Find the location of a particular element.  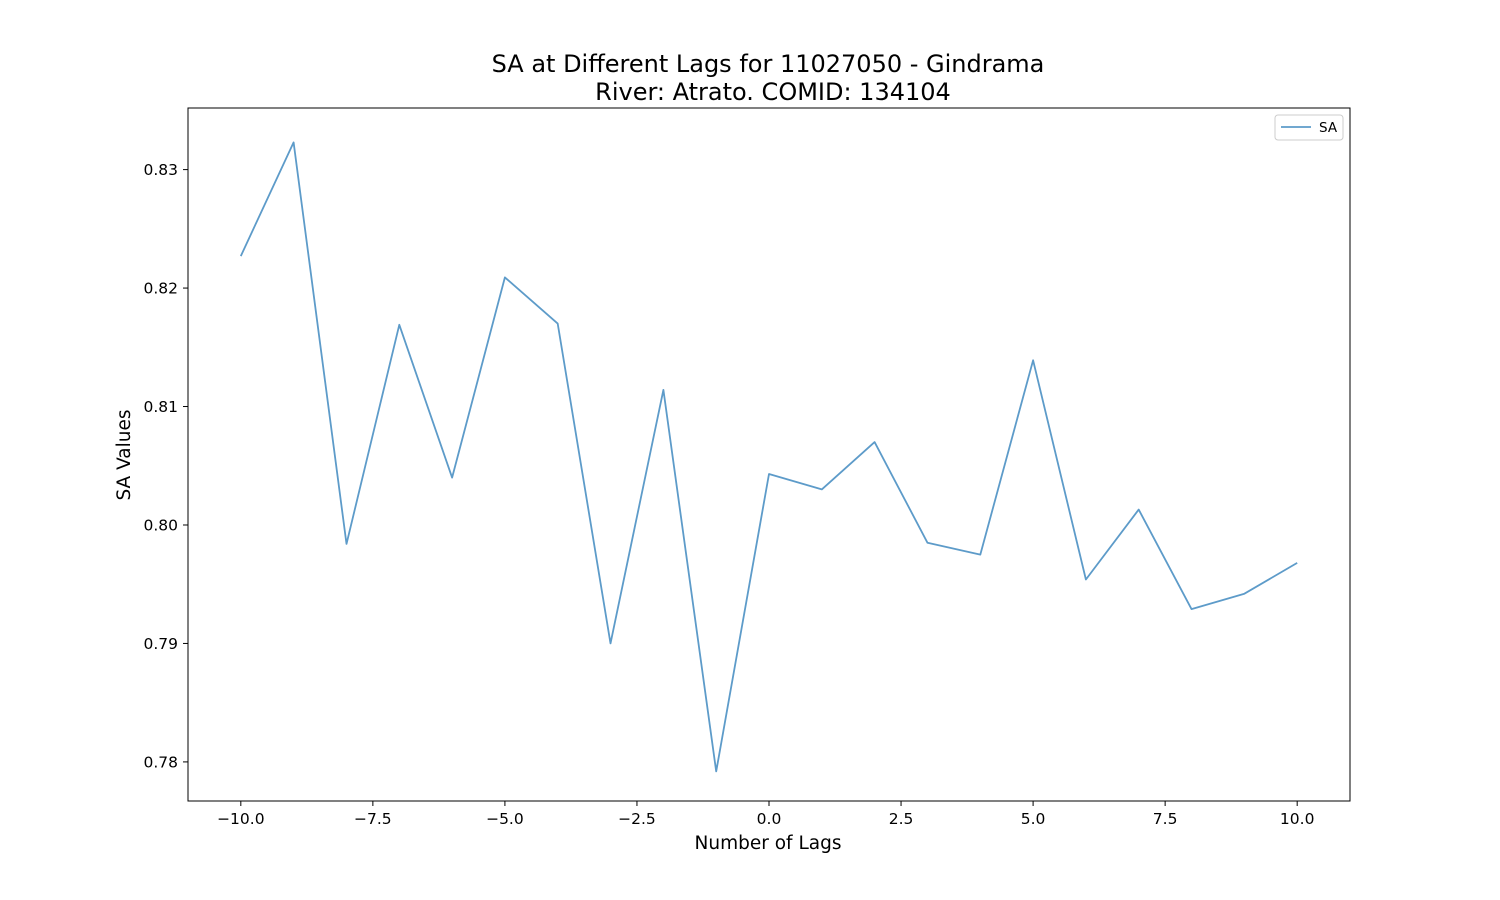

chart-title-line-2: River: Atrato. COMID: 134104 is located at coordinates (773, 92).